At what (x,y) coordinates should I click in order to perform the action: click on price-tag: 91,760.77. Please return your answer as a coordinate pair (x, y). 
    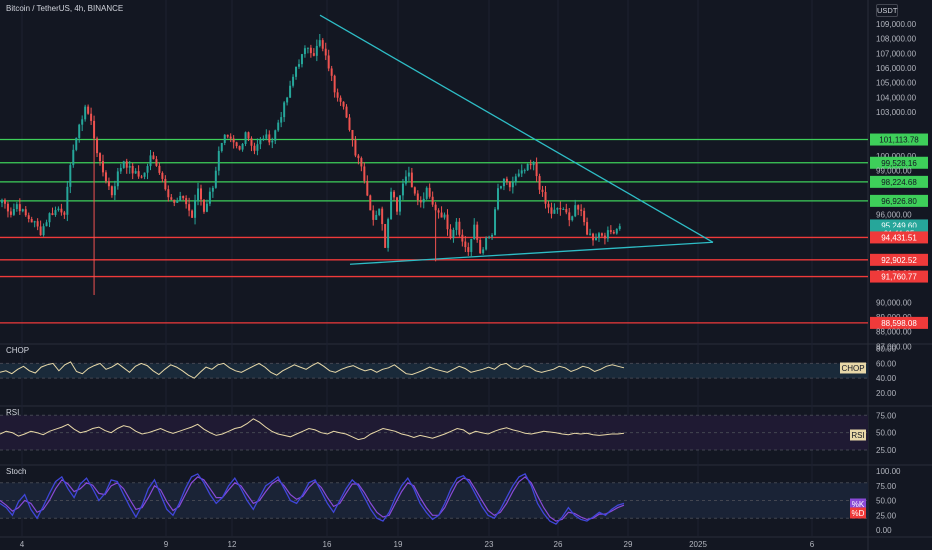
    Looking at the image, I should click on (899, 276).